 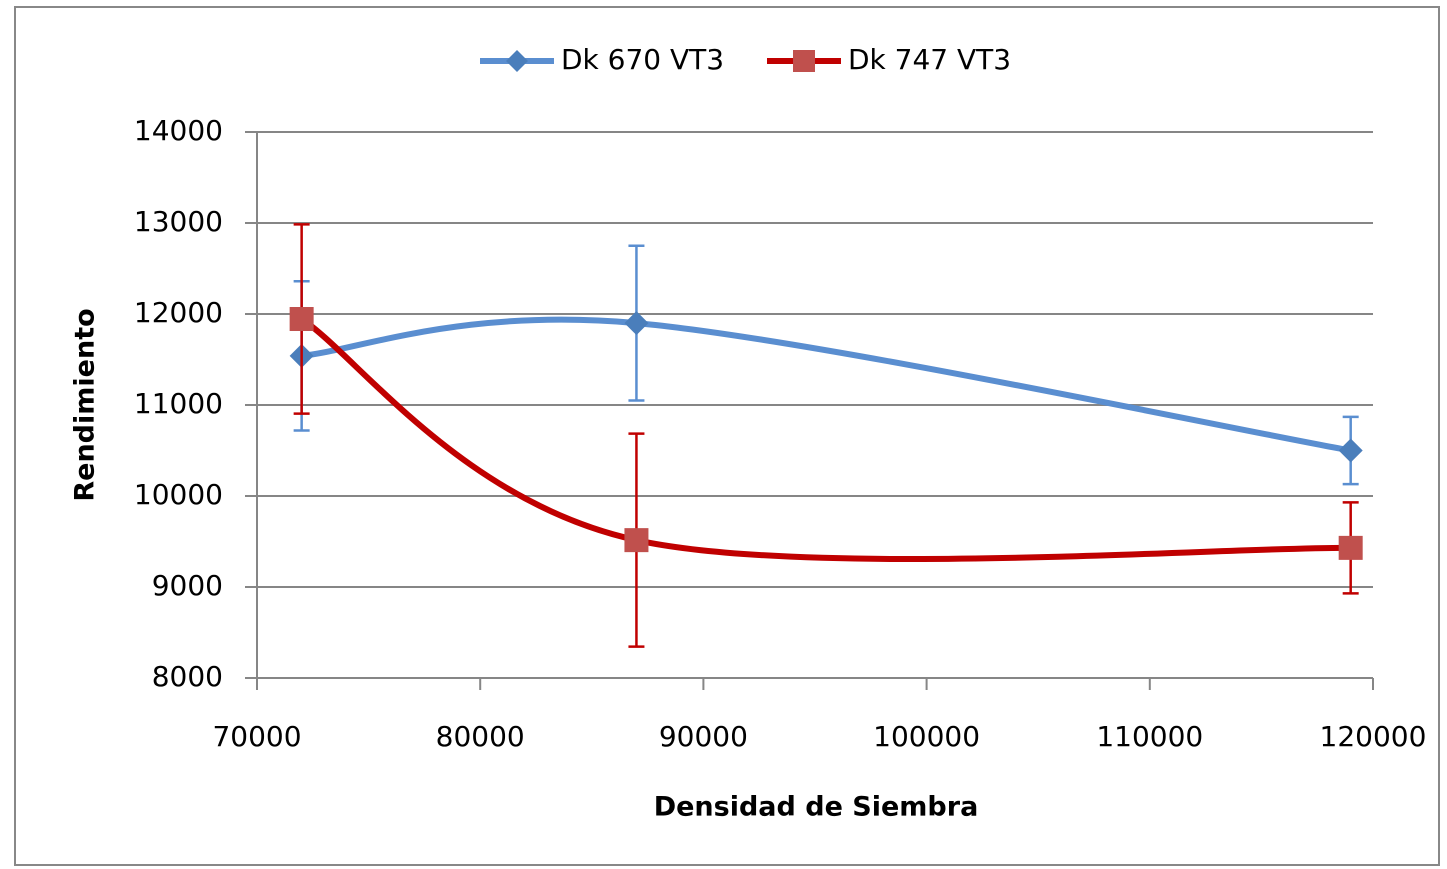 I want to click on y-tick-label: 10000, so click(x=178, y=494).